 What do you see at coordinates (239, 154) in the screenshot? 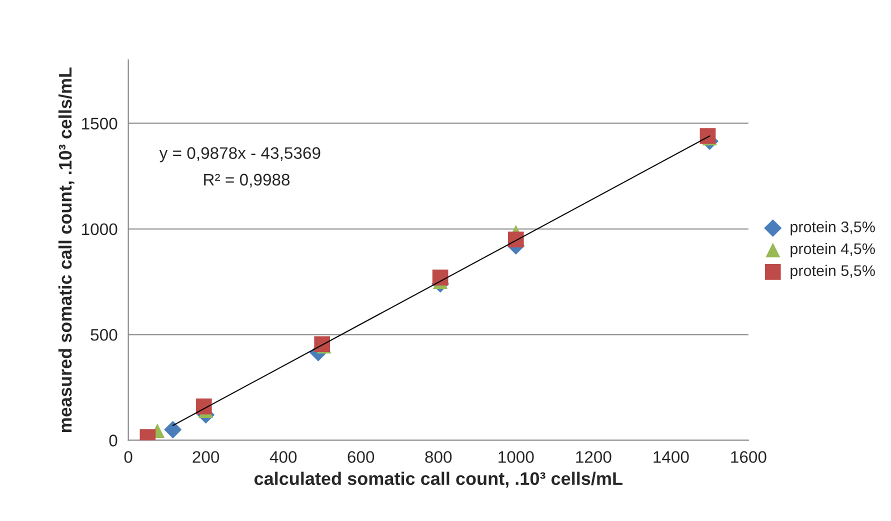
I see `annotation: y = 0,9878x - 43,5369` at bounding box center [239, 154].